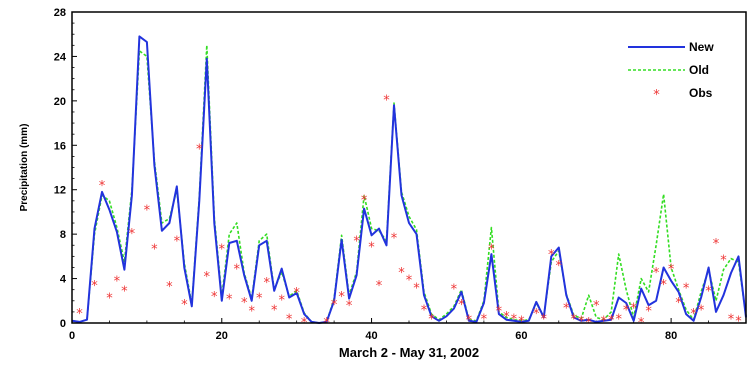 This screenshot has width=753, height=385. I want to click on x-axis-title: March 2 - May 31, 2002, so click(409, 352).